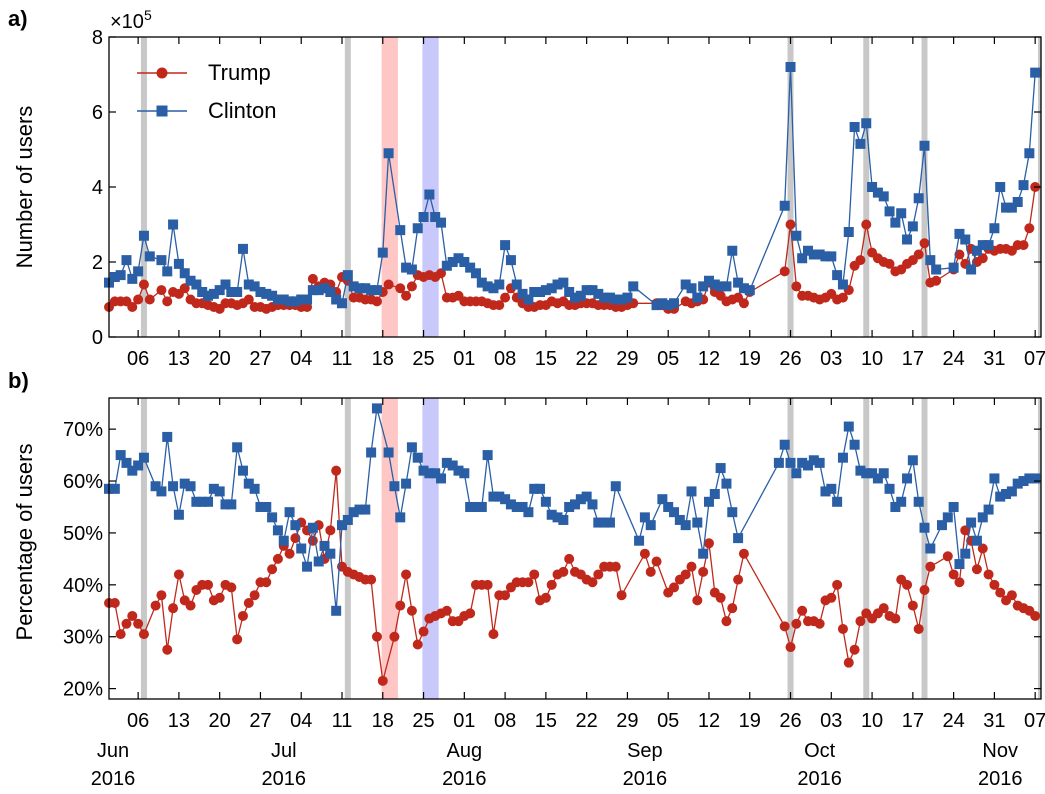 The image size is (1045, 794). What do you see at coordinates (1034, 721) in the screenshot?
I see `x-tick-label: 07` at bounding box center [1034, 721].